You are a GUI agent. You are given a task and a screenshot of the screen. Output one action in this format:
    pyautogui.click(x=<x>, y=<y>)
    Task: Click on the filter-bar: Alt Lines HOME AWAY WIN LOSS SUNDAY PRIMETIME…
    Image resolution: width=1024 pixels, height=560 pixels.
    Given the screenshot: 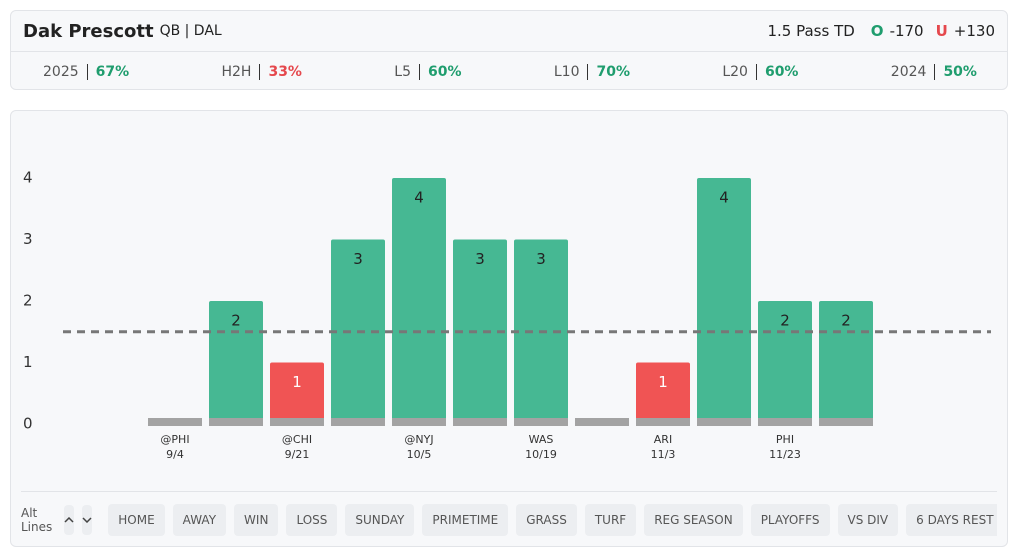 What is the action you would take?
    pyautogui.click(x=509, y=519)
    